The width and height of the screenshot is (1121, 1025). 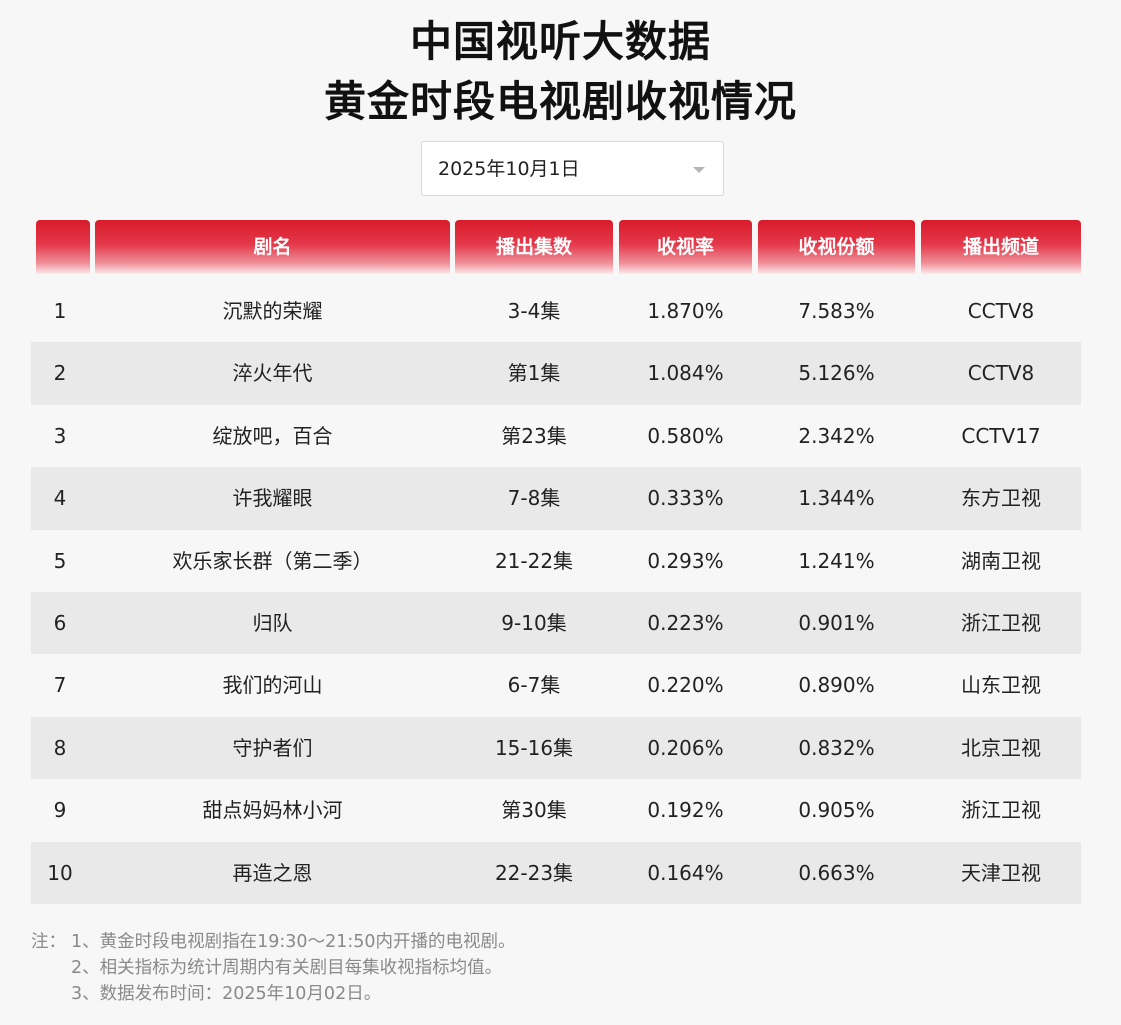 What do you see at coordinates (534, 685) in the screenshot?
I see `episodes-cell: 6-7集` at bounding box center [534, 685].